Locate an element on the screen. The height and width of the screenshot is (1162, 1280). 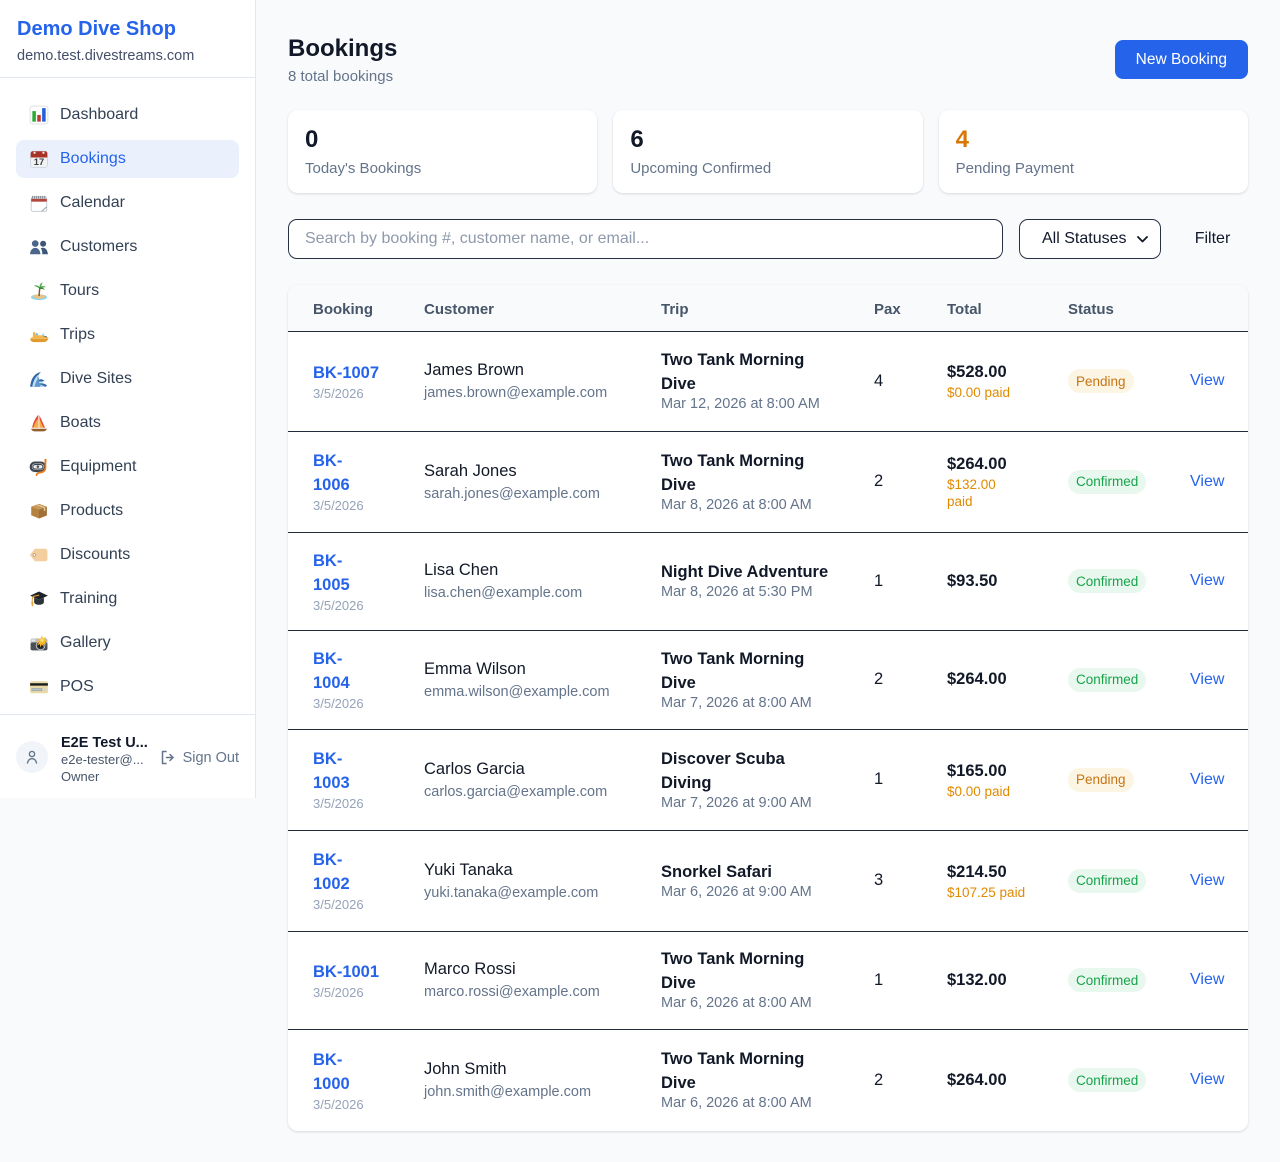
svg-text: 17 is located at coordinates (39, 162).